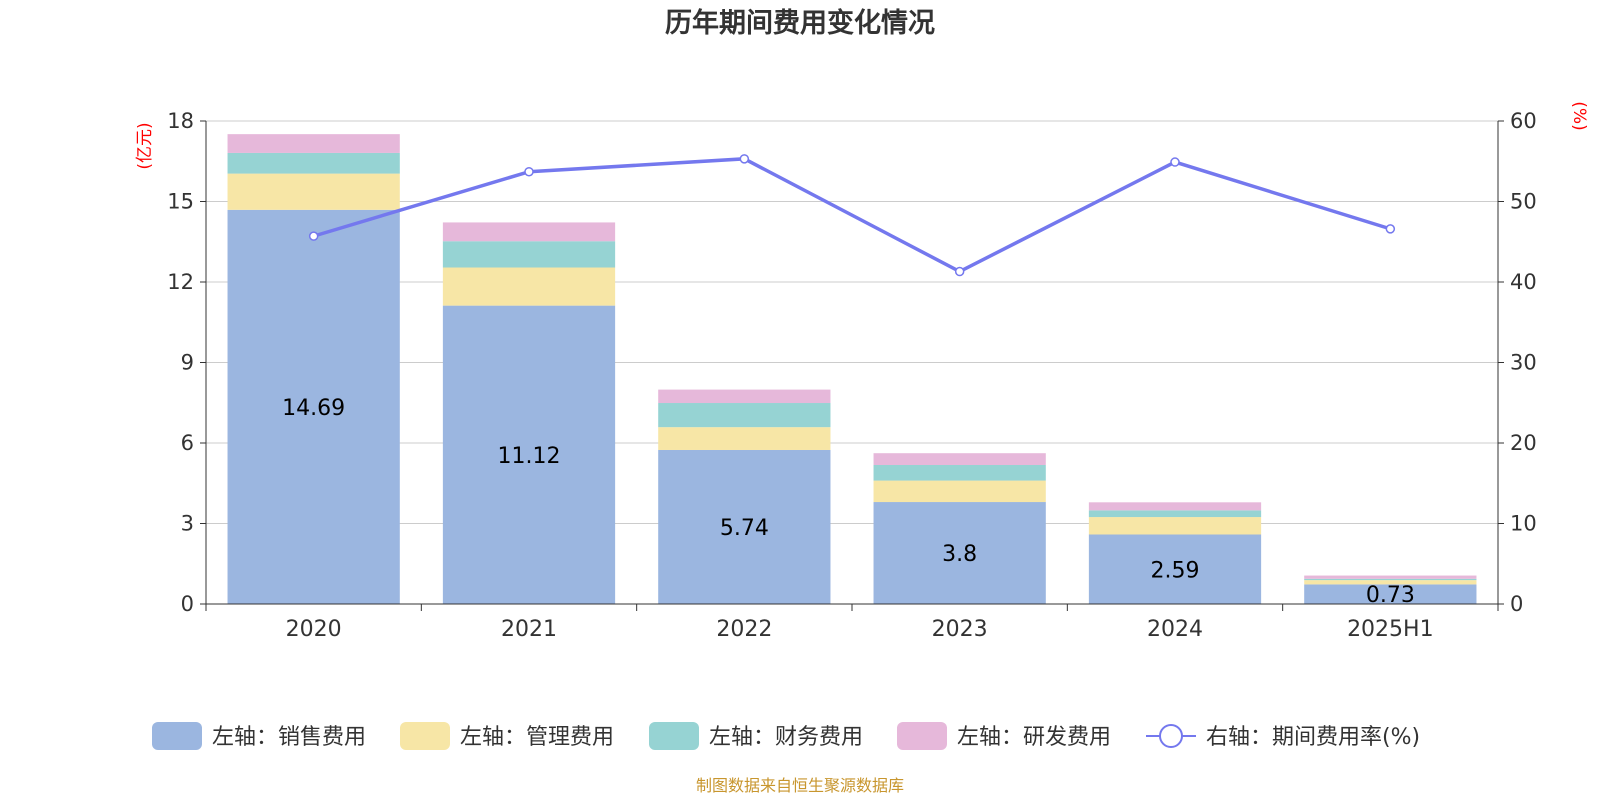  I want to click on bar-data-label: 5.74, so click(744, 528).